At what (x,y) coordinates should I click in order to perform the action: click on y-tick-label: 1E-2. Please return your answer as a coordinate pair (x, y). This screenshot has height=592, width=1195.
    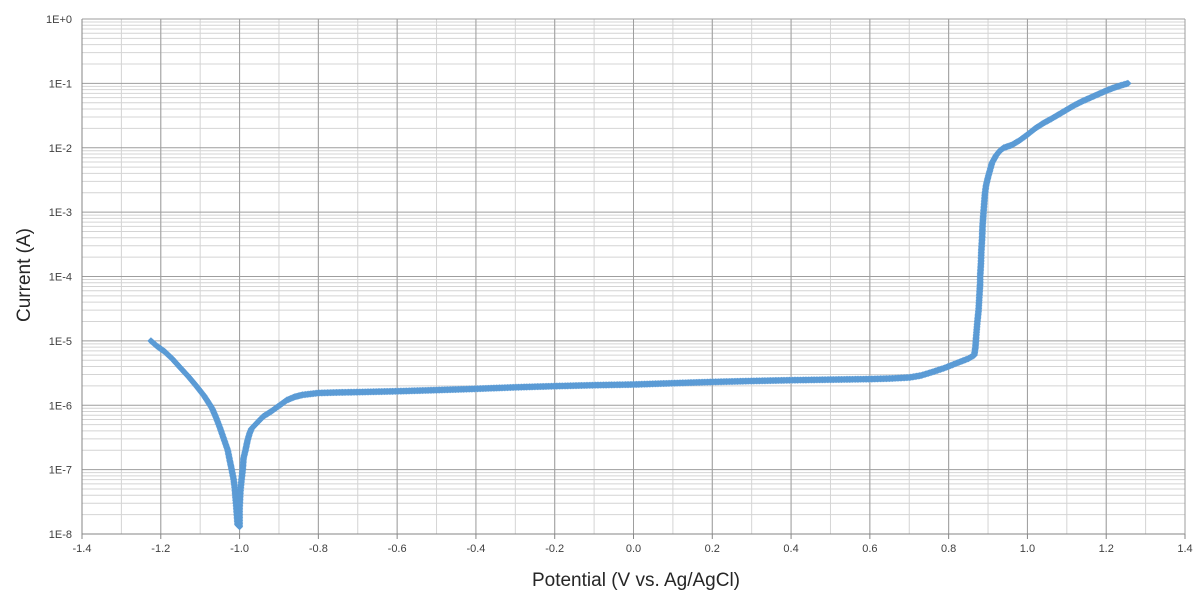
    Looking at the image, I should click on (60, 149).